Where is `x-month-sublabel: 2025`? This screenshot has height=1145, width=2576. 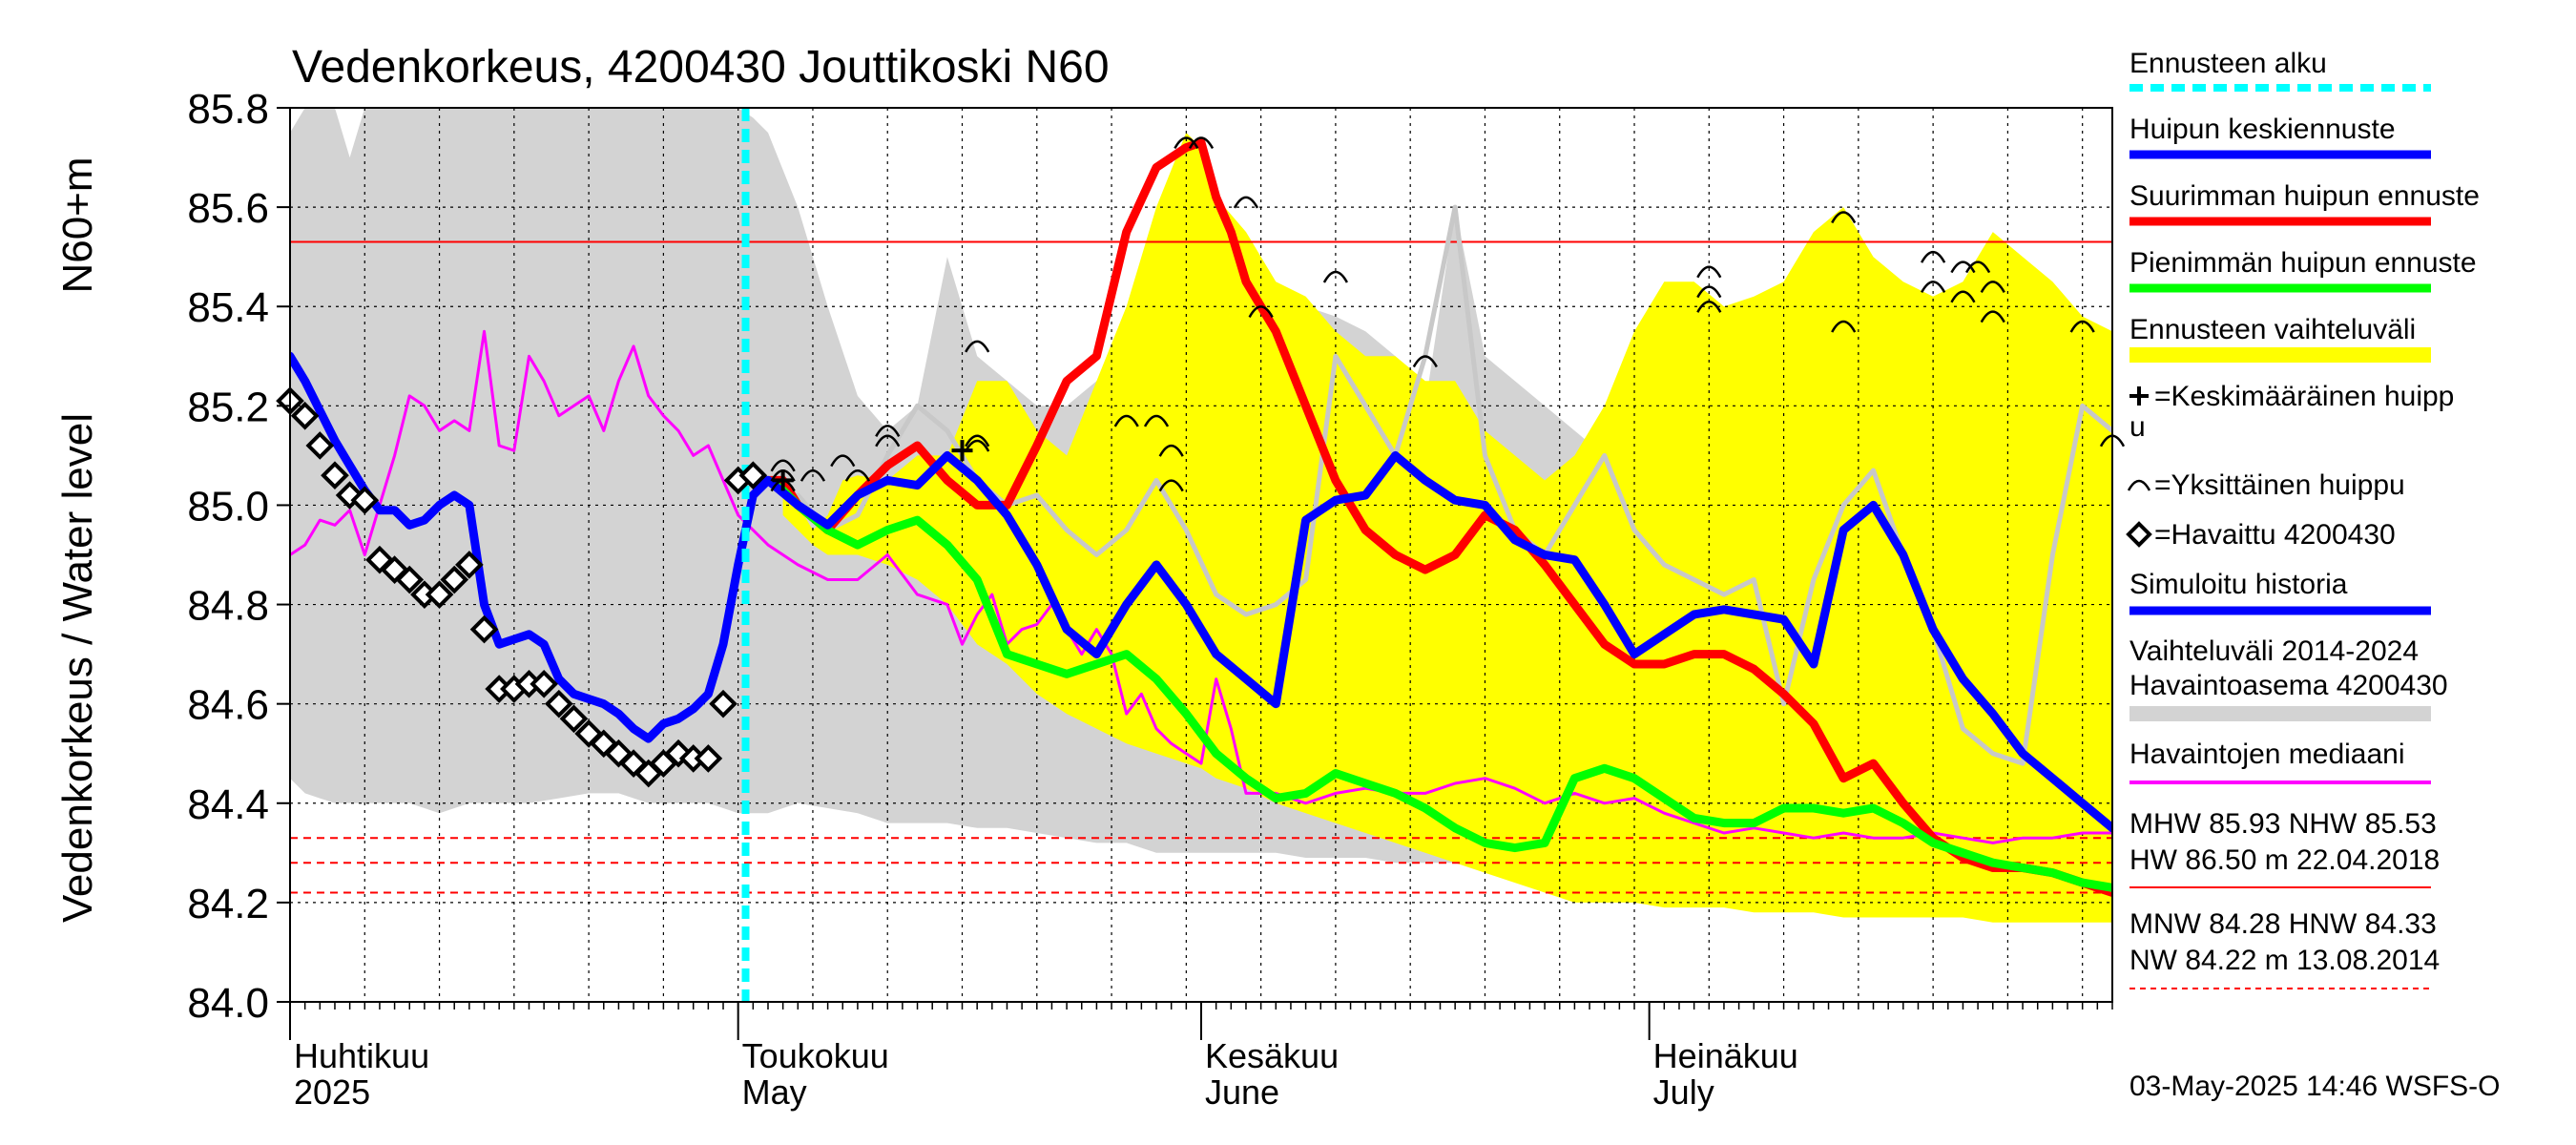
x-month-sublabel: 2025 is located at coordinates (332, 1092).